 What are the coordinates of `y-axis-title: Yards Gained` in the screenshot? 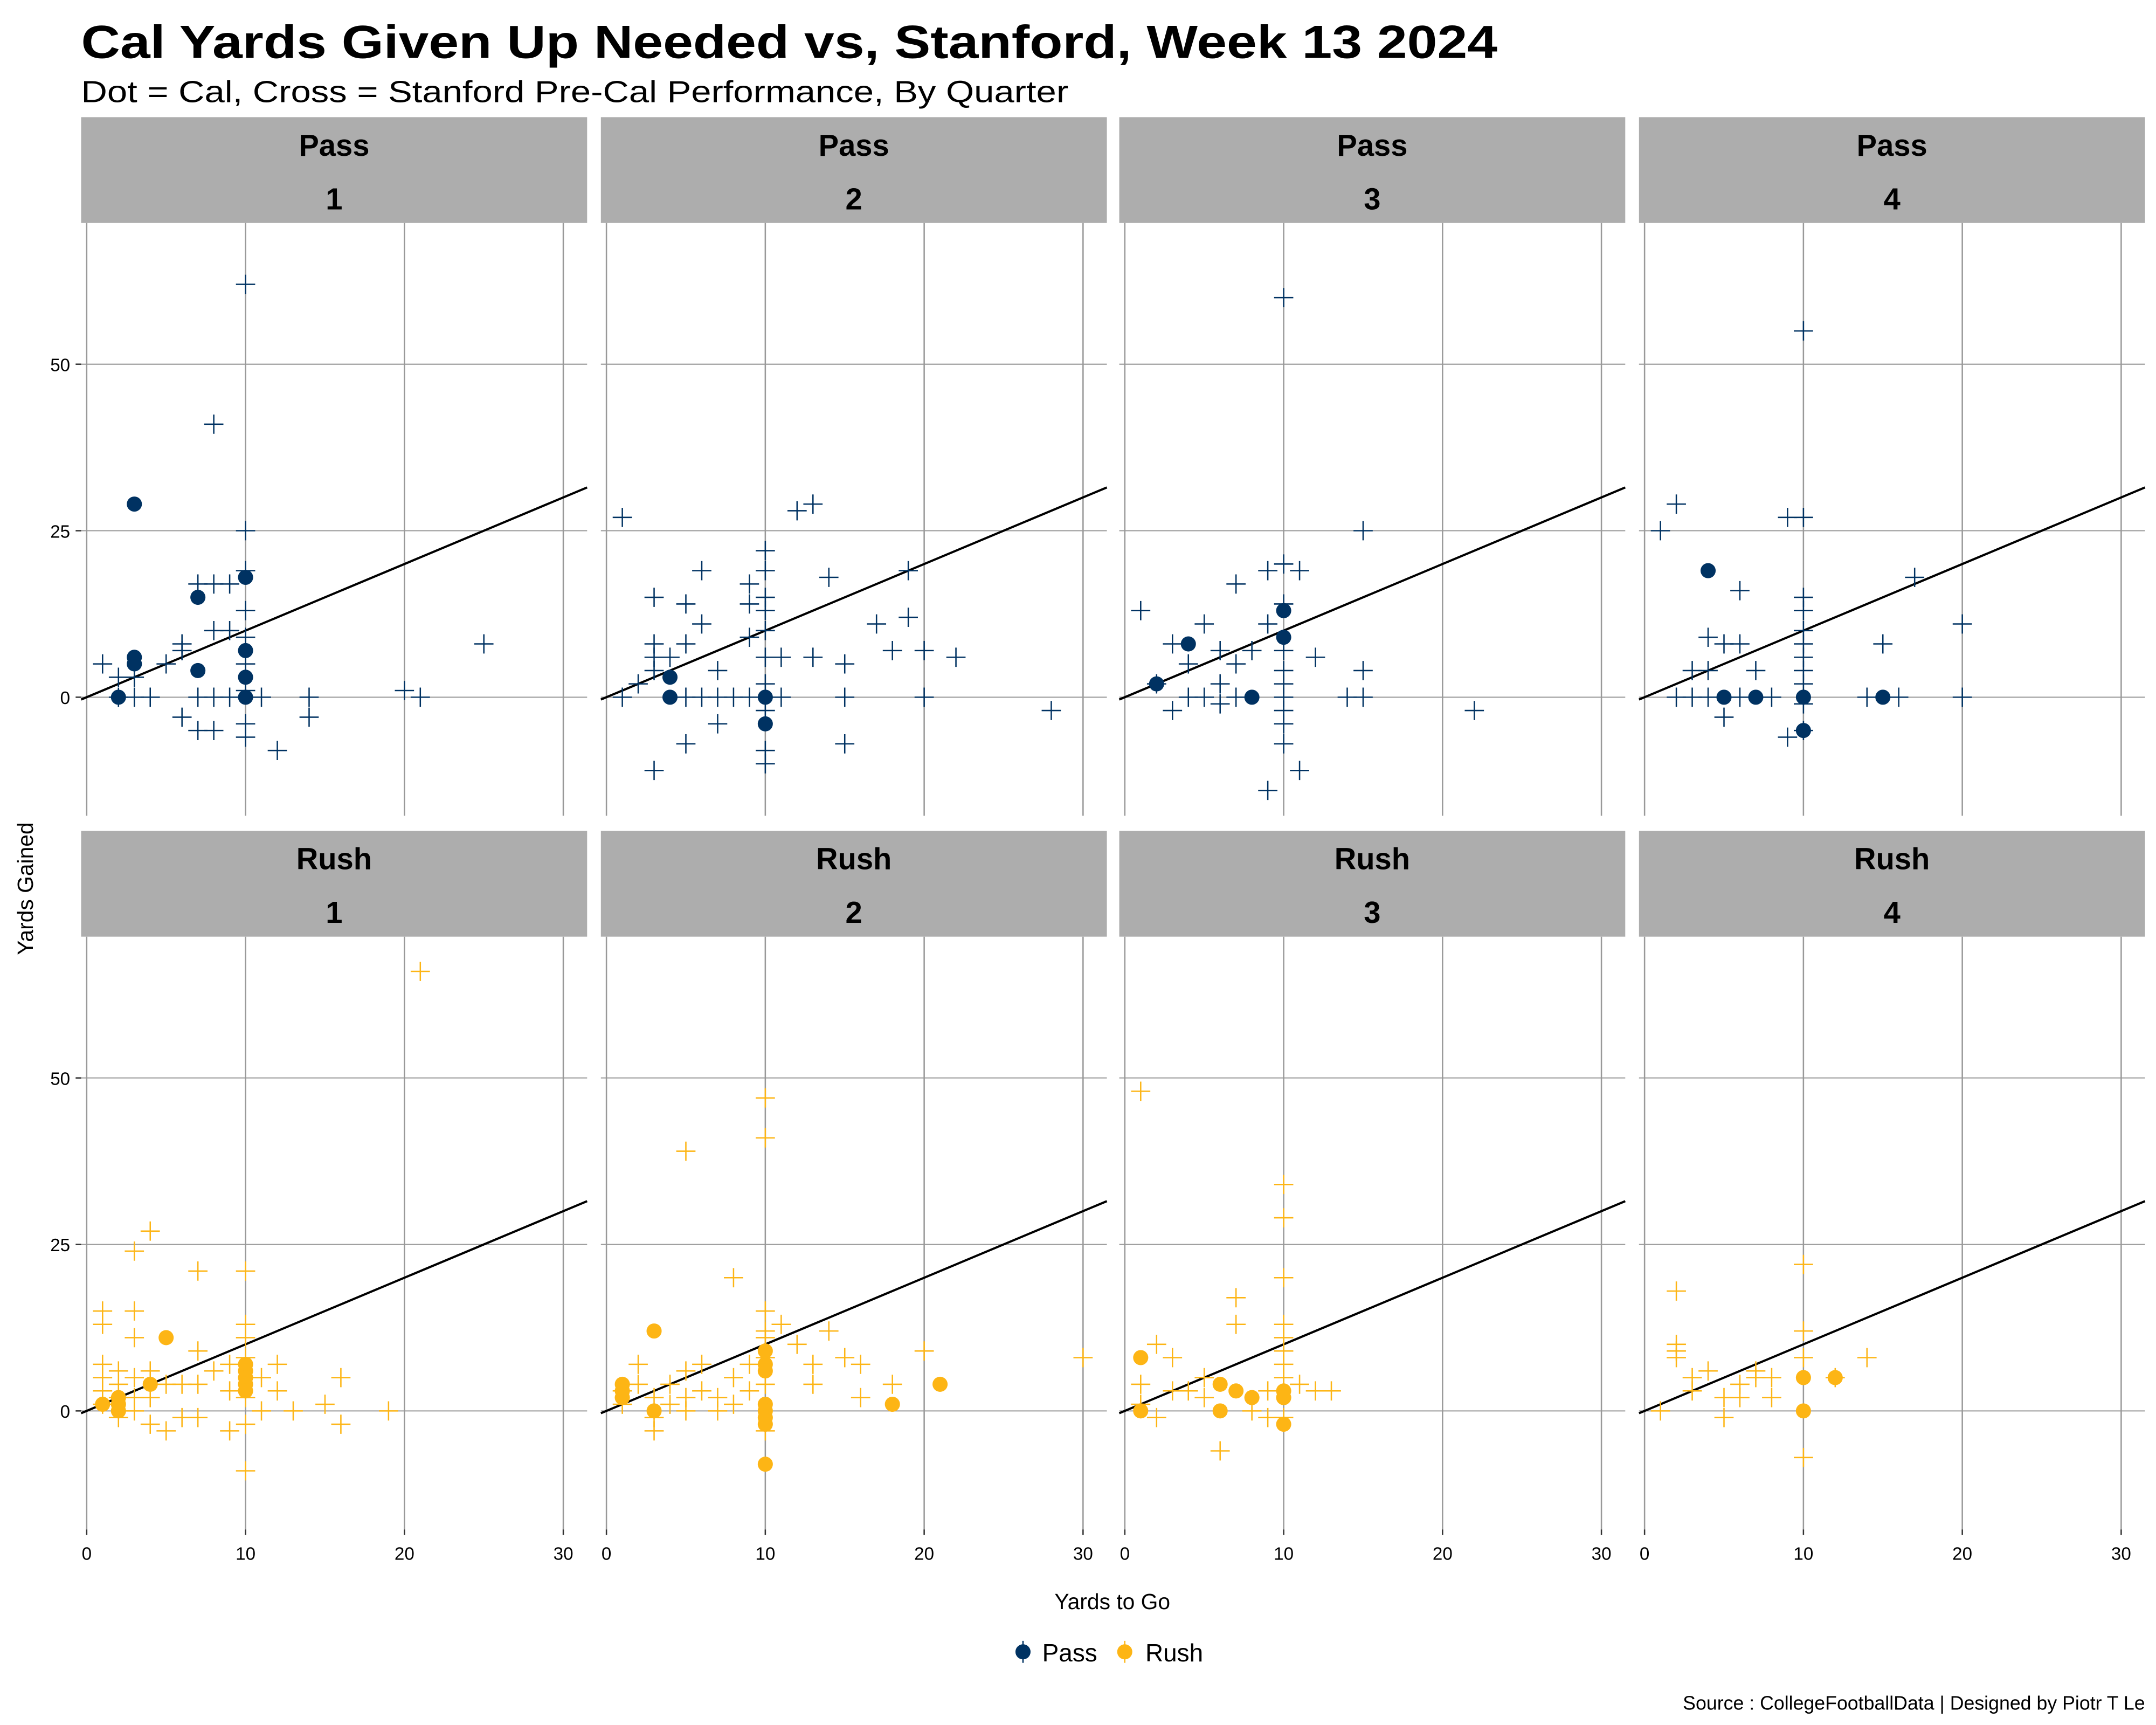 It's located at (25, 888).